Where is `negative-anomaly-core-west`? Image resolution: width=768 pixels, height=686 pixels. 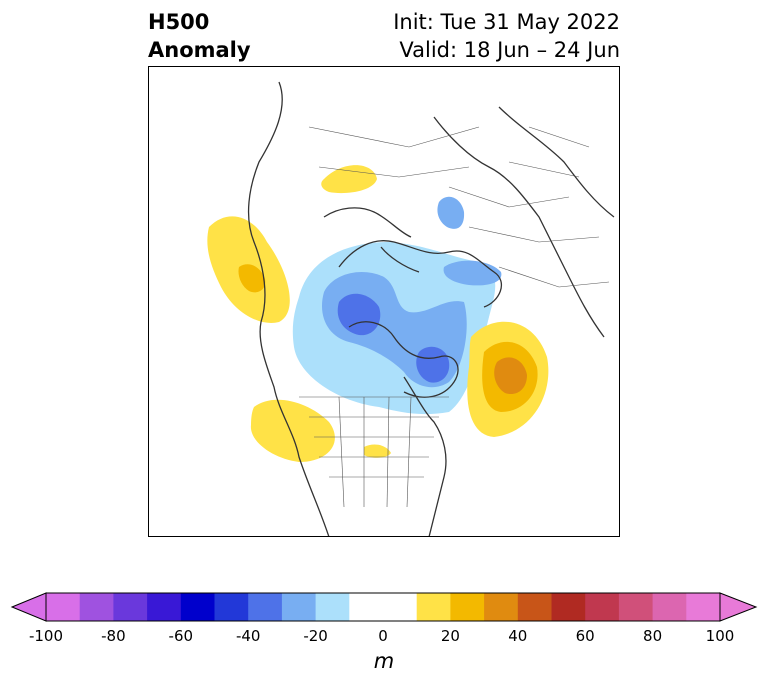 negative-anomaly-core-west is located at coordinates (359, 314).